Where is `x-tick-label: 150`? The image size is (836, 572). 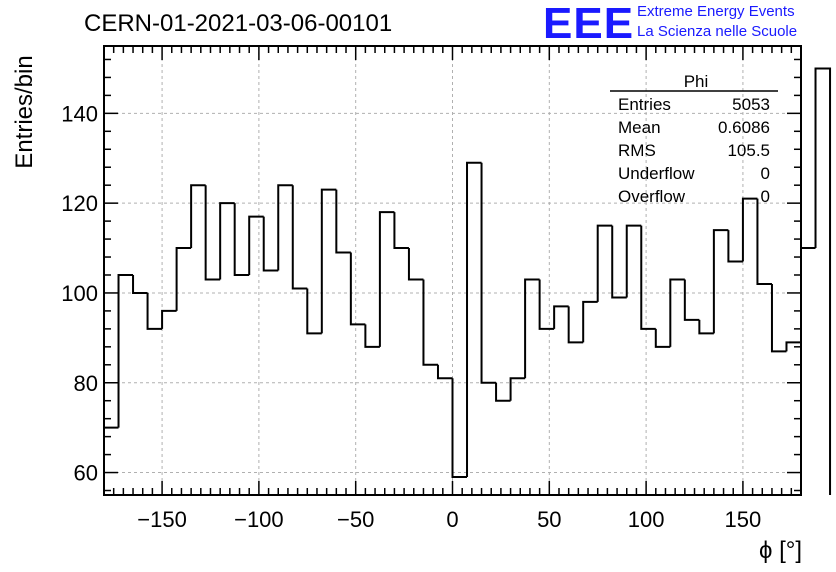 x-tick-label: 150 is located at coordinates (743, 519).